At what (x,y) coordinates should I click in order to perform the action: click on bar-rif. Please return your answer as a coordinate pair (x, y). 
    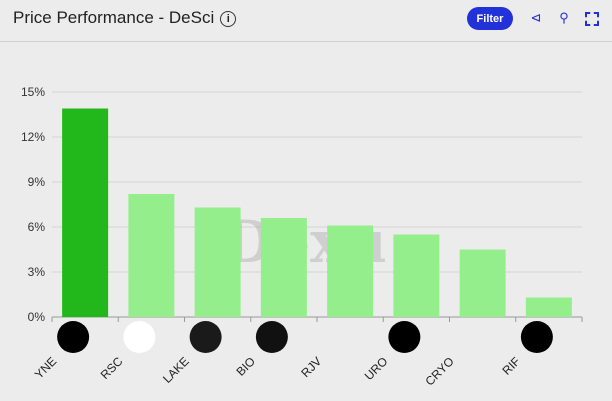
    Looking at the image, I should click on (548, 307).